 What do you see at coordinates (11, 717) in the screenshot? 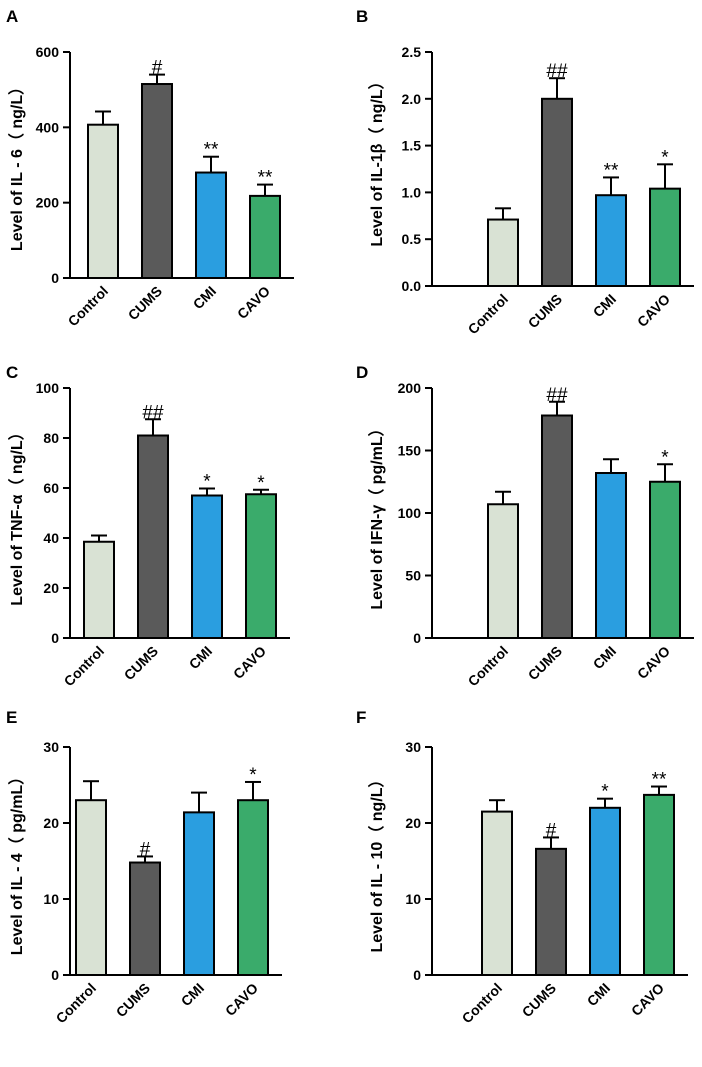
I see `panel-e-letter: E` at bounding box center [11, 717].